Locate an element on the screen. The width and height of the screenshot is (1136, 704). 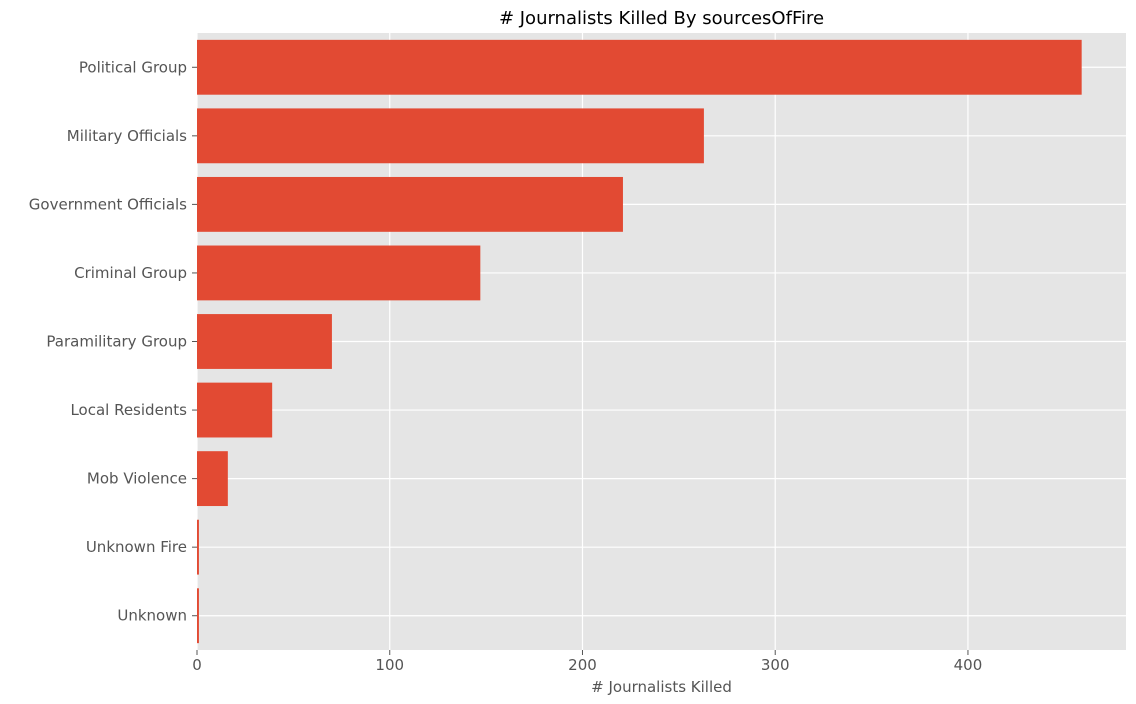
y-tick-label: Unknown is located at coordinates (152, 616).